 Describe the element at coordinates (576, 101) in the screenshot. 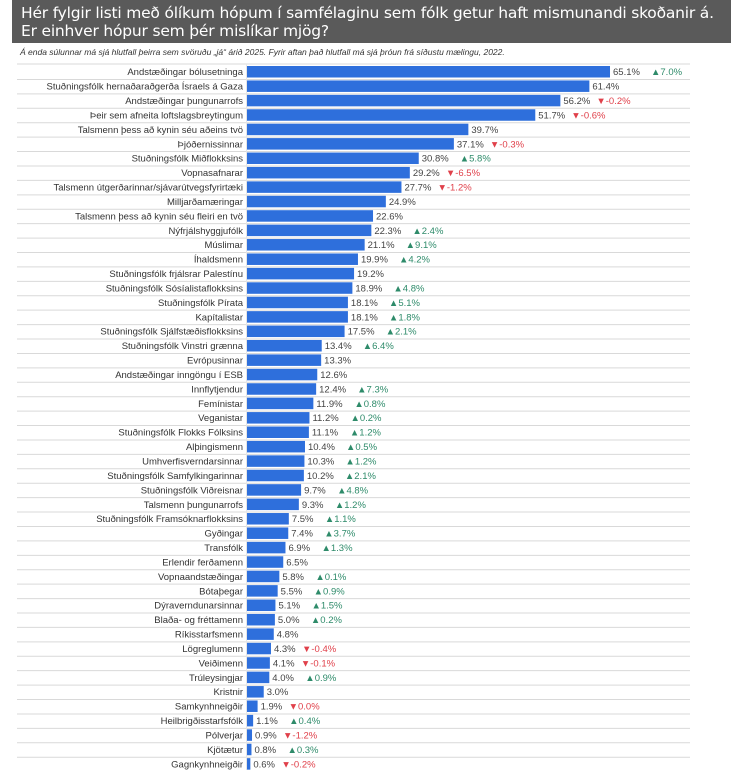

I see `value-label: 56.2%` at that location.